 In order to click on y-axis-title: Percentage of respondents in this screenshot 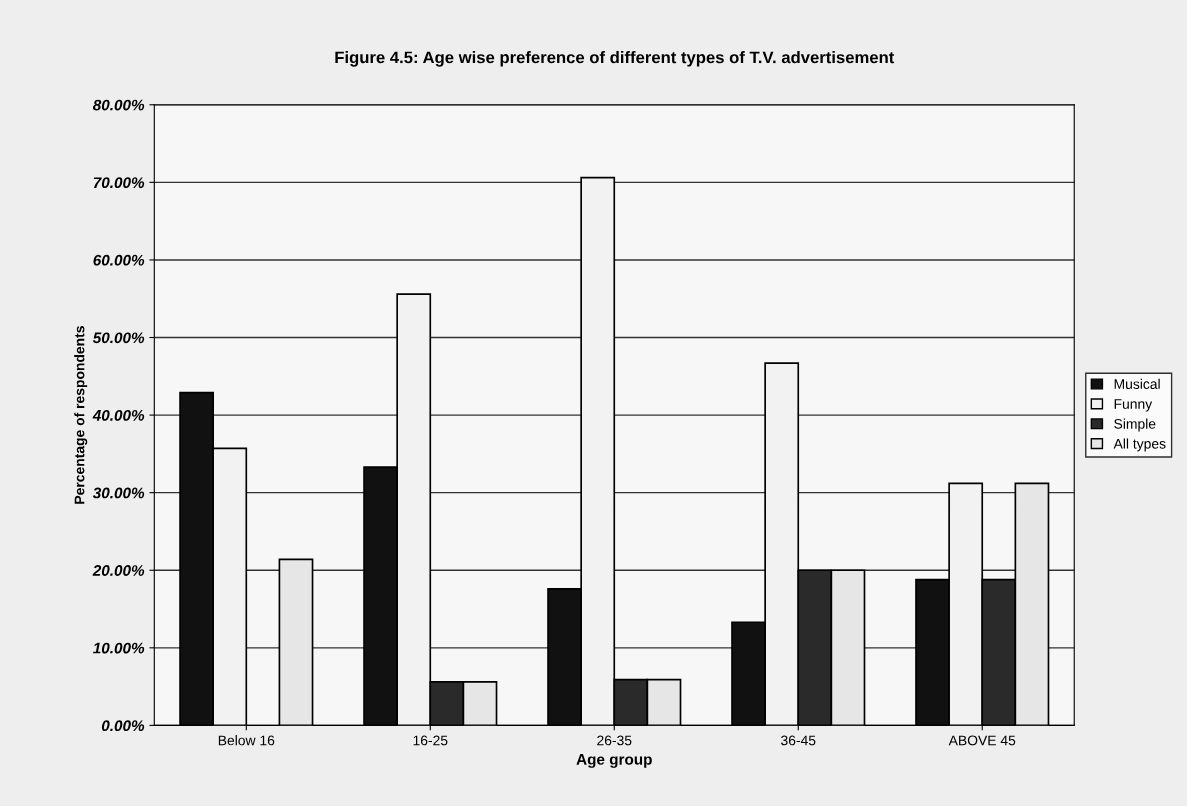, I will do `click(81, 415)`.